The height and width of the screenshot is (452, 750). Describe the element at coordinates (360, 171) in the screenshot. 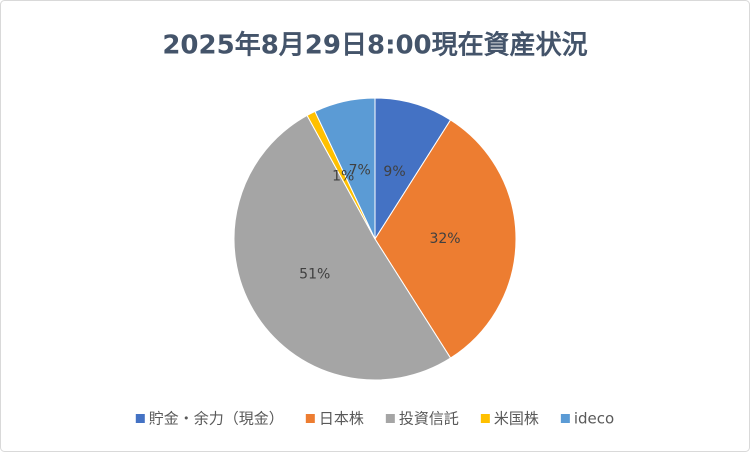

I see `data-label: 7%` at that location.